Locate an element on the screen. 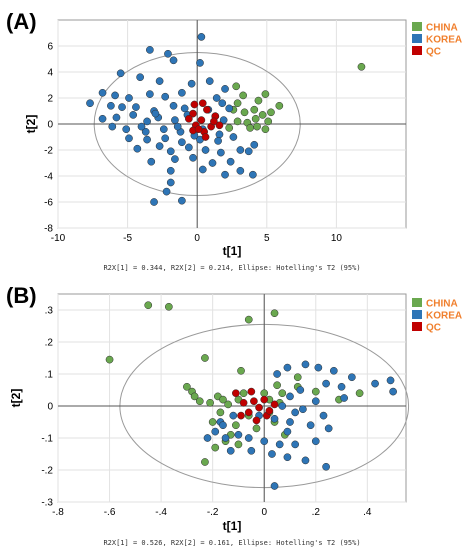 This screenshot has height=550, width=471. panel-a-letter: (A) is located at coordinates (21, 21).